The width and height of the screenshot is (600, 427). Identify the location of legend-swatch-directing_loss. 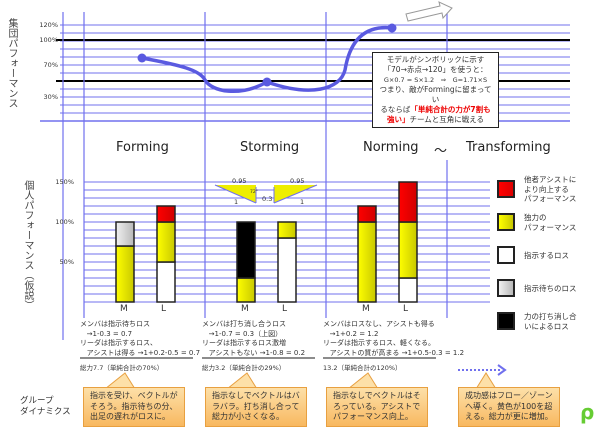
(506, 255).